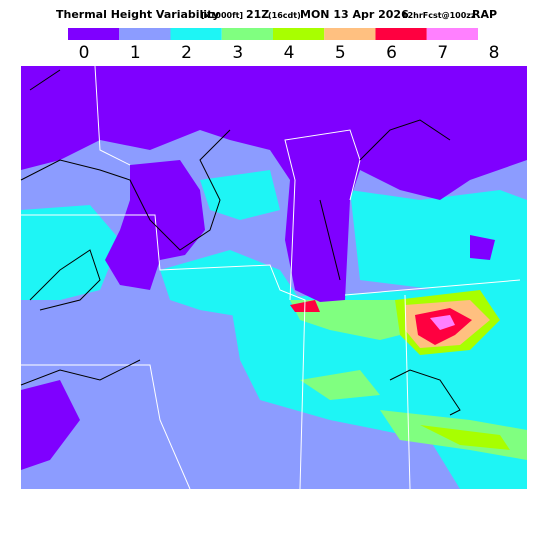 Image resolution: width=548 pixels, height=552 pixels. I want to click on title-text: Thermal Height Variability, so click(138, 14).